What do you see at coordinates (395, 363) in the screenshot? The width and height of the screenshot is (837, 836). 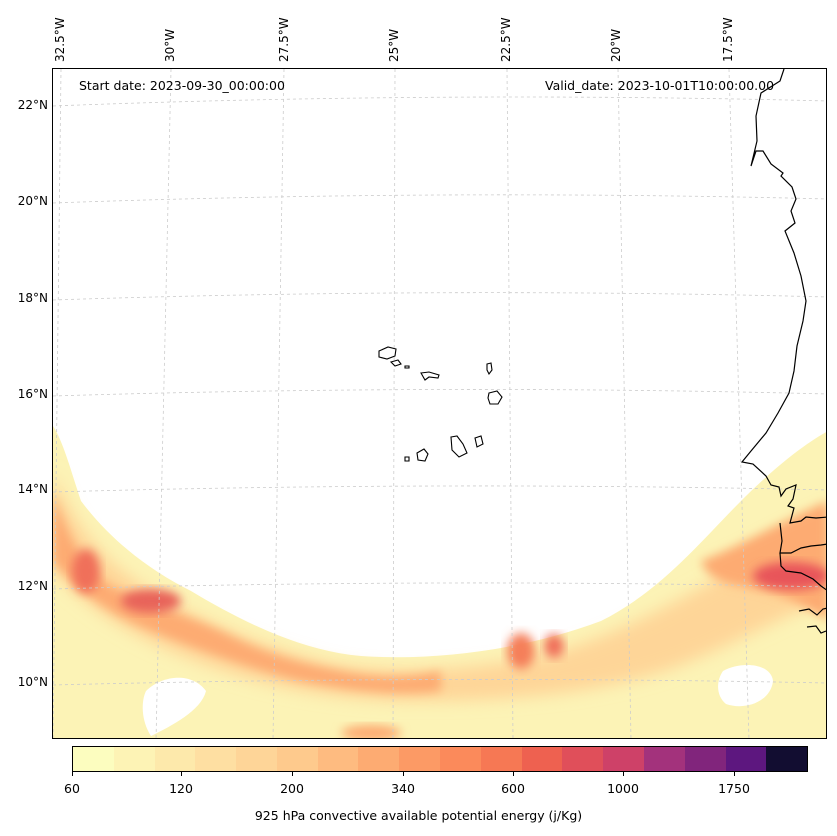 I see `island-sao-vicente` at bounding box center [395, 363].